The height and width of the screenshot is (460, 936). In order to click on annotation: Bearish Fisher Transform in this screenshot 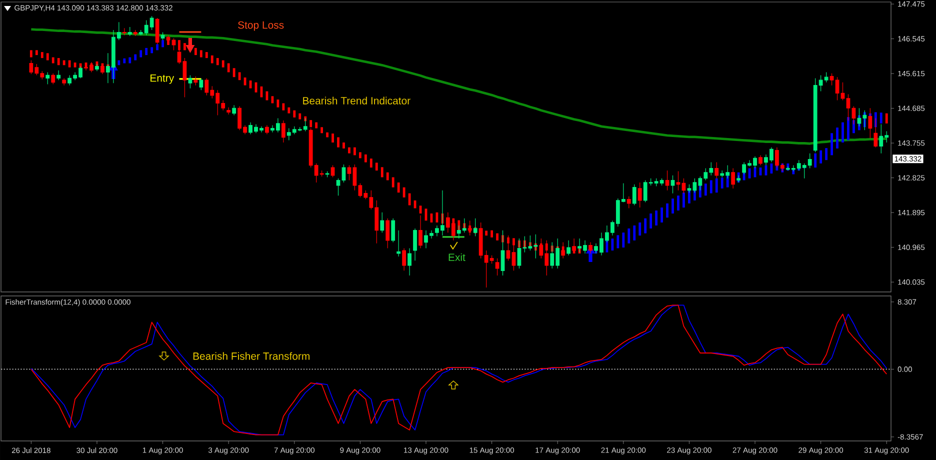, I will do `click(251, 356)`.